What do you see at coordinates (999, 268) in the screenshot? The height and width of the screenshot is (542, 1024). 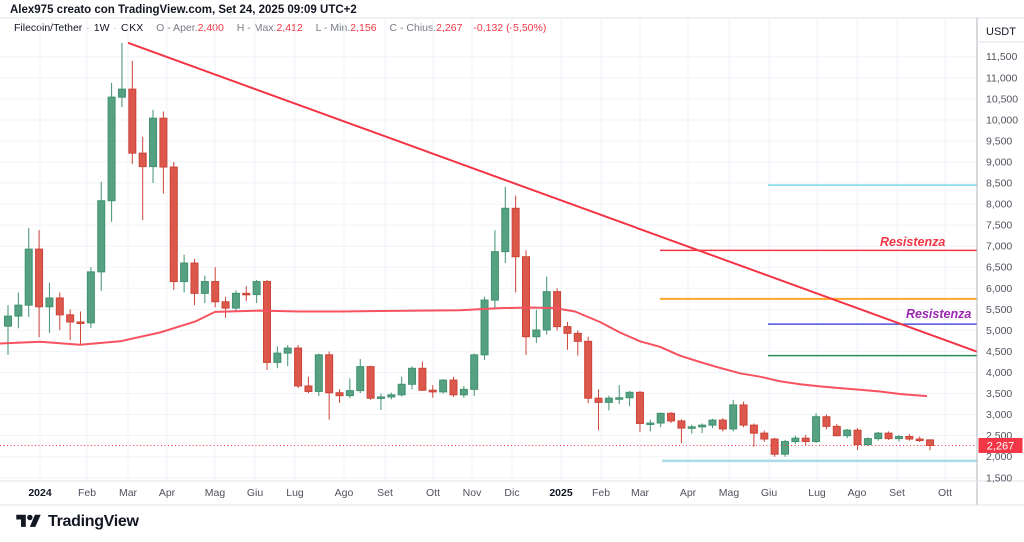 I see `price-tick-label: 6,500` at bounding box center [999, 268].